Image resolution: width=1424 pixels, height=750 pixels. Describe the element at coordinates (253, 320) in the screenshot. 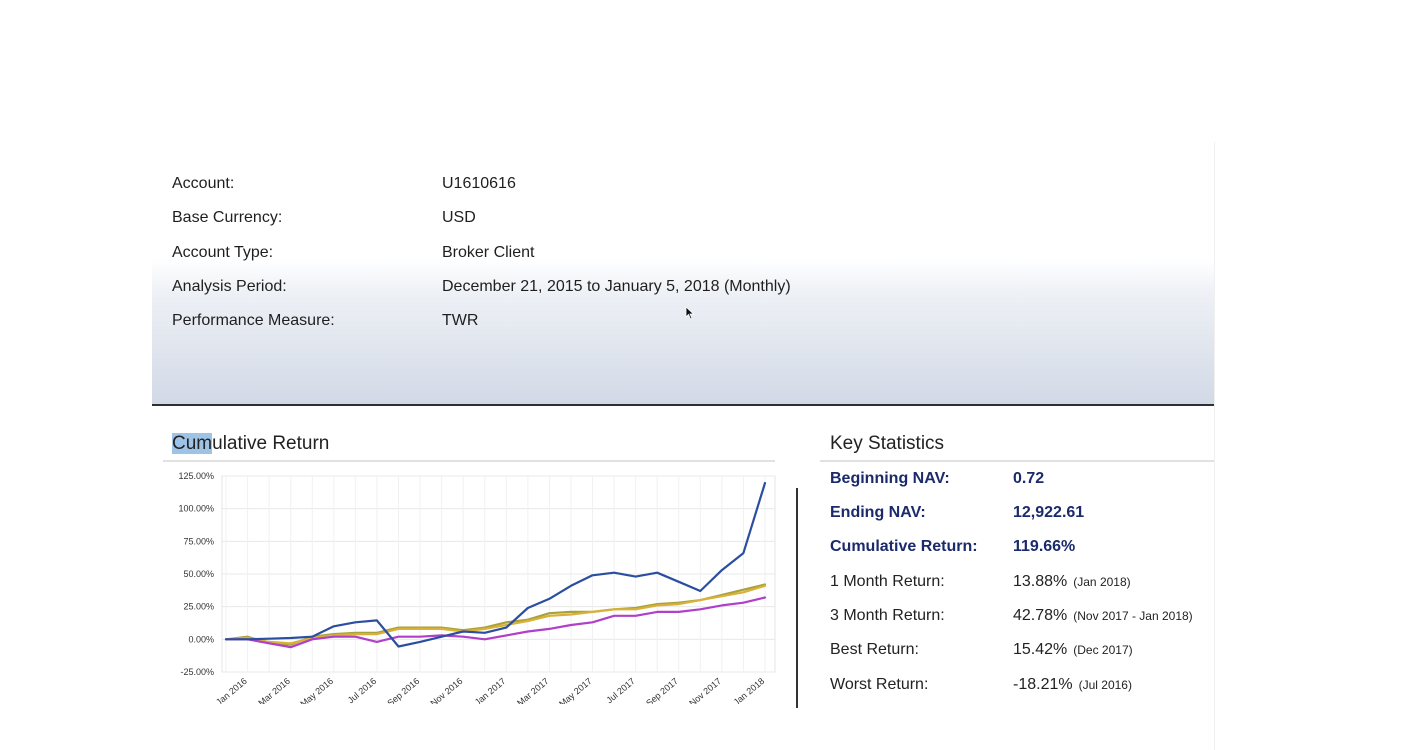

I see `info-label: Performance Measure:` at that location.